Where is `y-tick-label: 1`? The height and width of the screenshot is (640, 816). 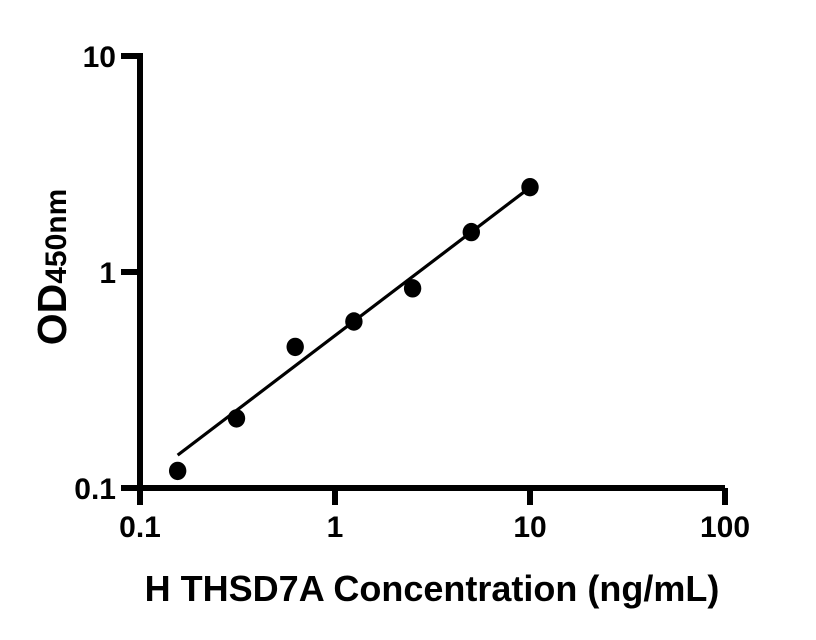
y-tick-label: 1 is located at coordinates (107, 273).